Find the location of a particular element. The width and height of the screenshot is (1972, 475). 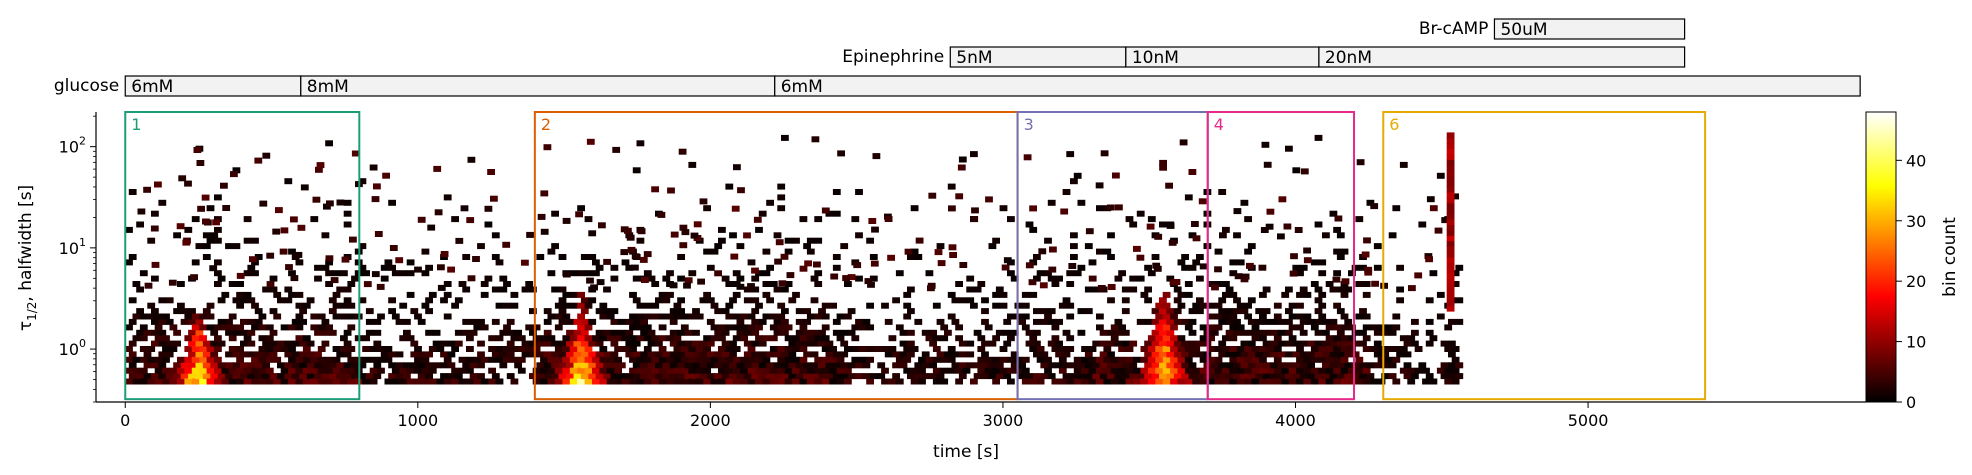

region-label: 3 is located at coordinates (1029, 124).